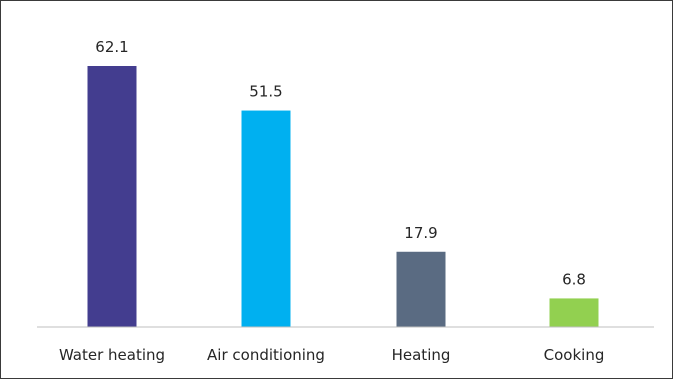 The width and height of the screenshot is (673, 380). I want to click on value-label-cooking: 6.8, so click(574, 279).